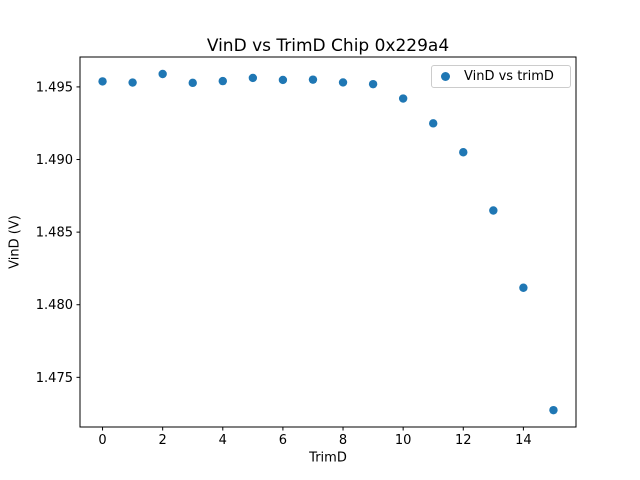 This screenshot has width=640, height=480. What do you see at coordinates (163, 440) in the screenshot?
I see `x-tick-label: 2` at bounding box center [163, 440].